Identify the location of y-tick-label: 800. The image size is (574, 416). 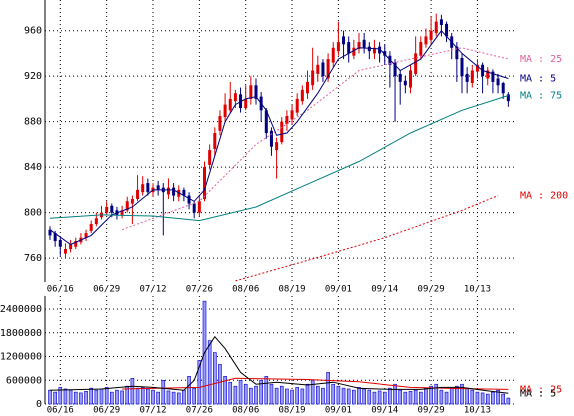
(33, 213).